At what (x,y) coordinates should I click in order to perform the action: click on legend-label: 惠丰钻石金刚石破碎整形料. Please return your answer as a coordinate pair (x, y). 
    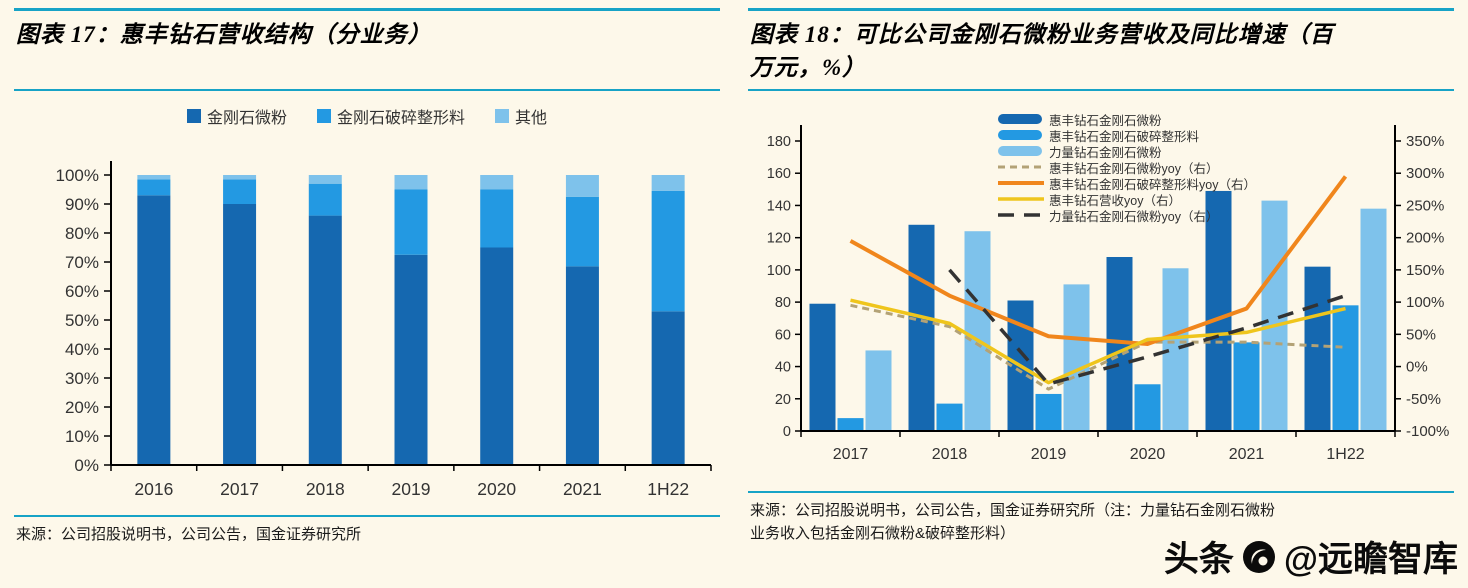
    Looking at the image, I should click on (1124, 136).